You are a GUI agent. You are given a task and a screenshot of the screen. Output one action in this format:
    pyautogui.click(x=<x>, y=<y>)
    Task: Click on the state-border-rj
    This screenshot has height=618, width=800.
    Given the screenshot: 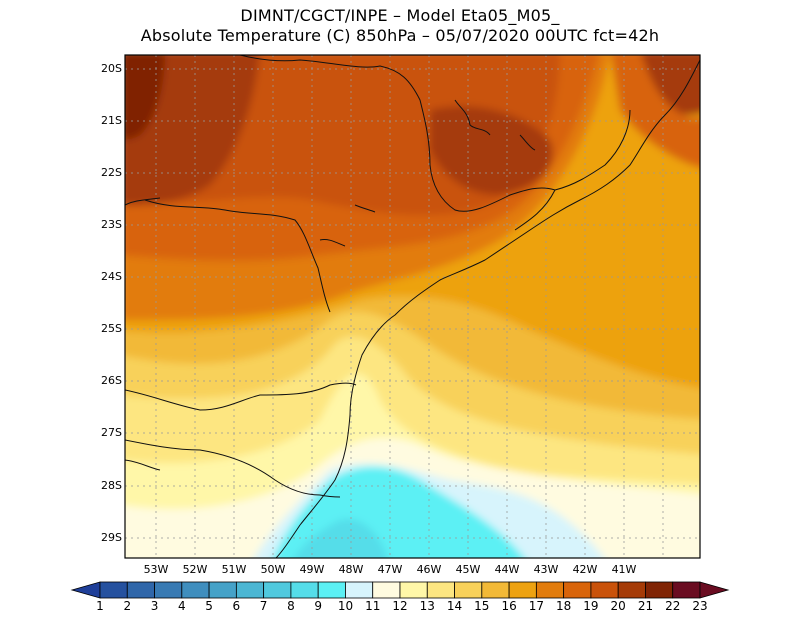 What is the action you would take?
    pyautogui.click(x=535, y=210)
    